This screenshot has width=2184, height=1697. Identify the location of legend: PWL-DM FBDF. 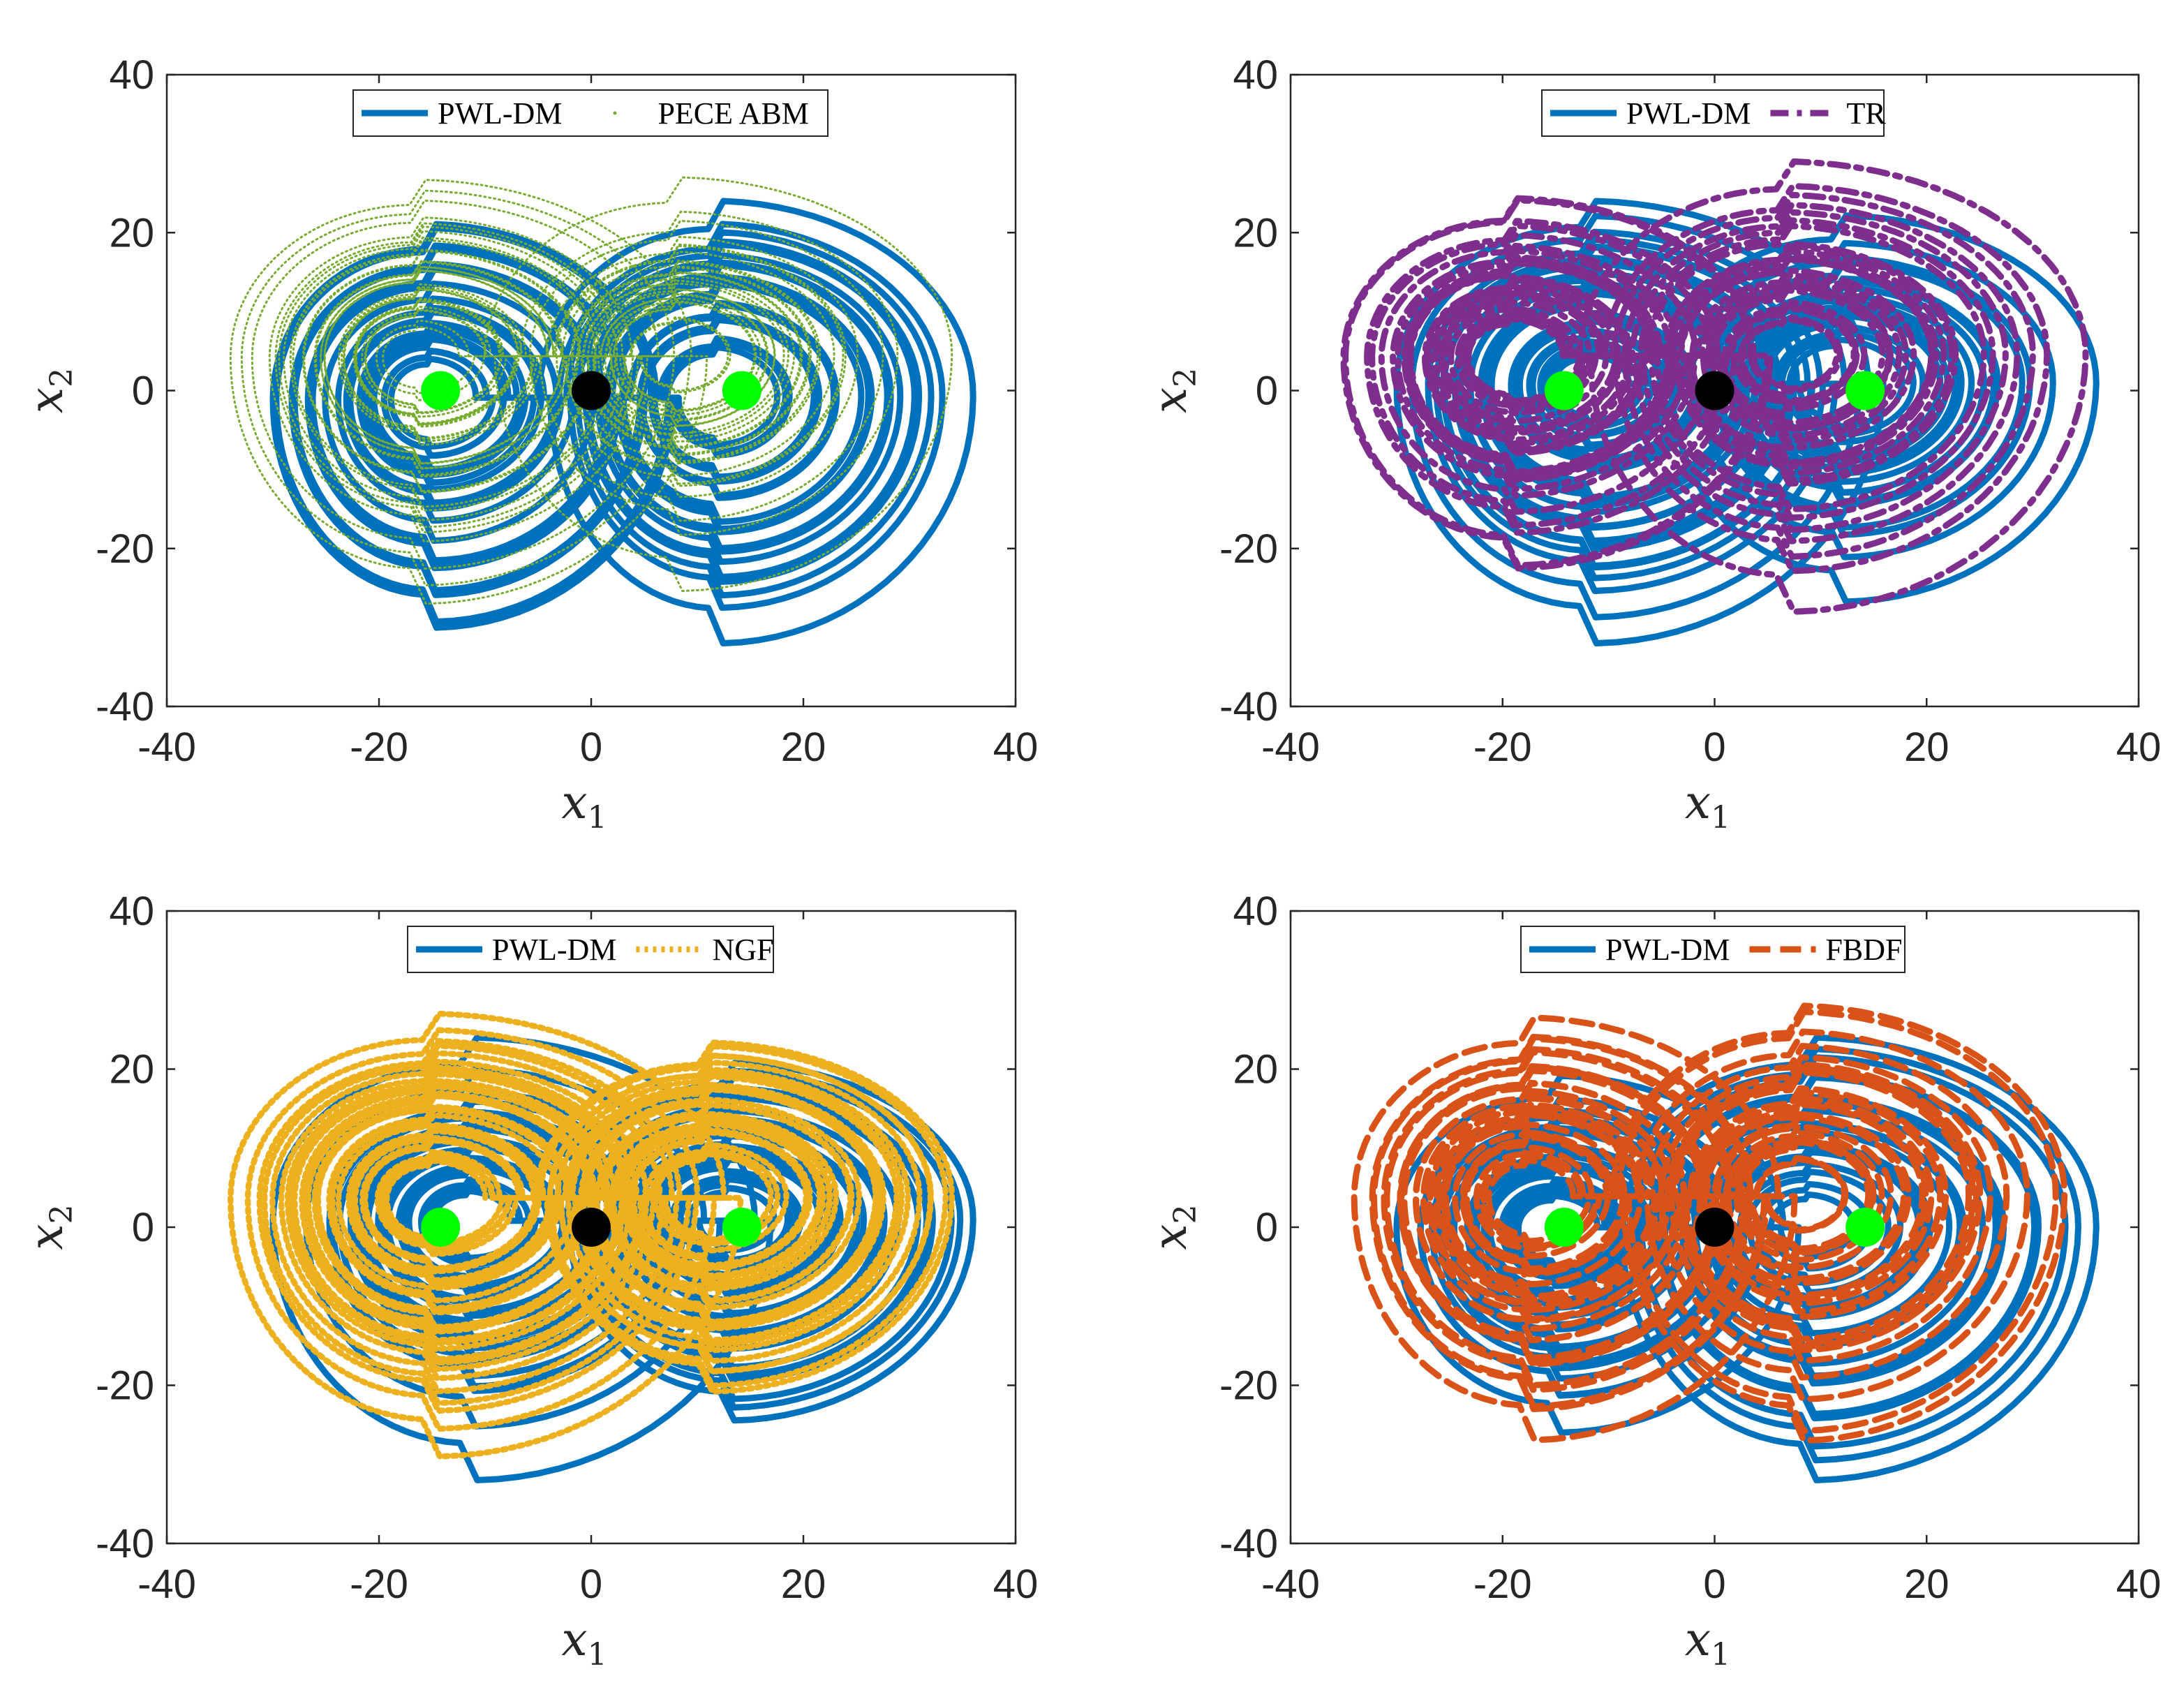
(1713, 949).